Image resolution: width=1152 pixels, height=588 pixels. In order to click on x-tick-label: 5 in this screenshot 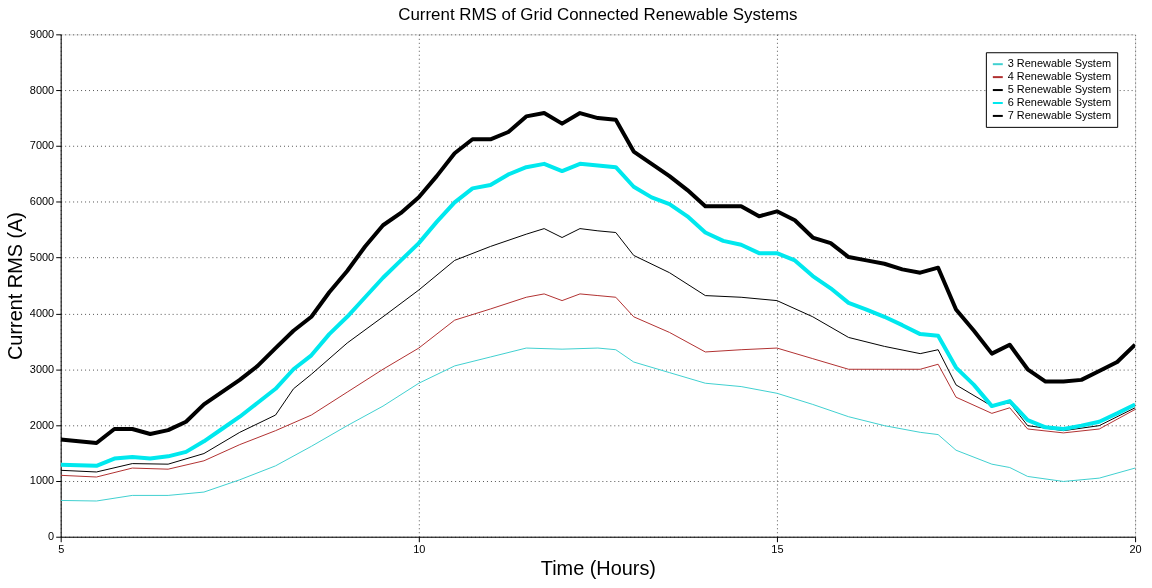, I will do `click(61, 549)`.